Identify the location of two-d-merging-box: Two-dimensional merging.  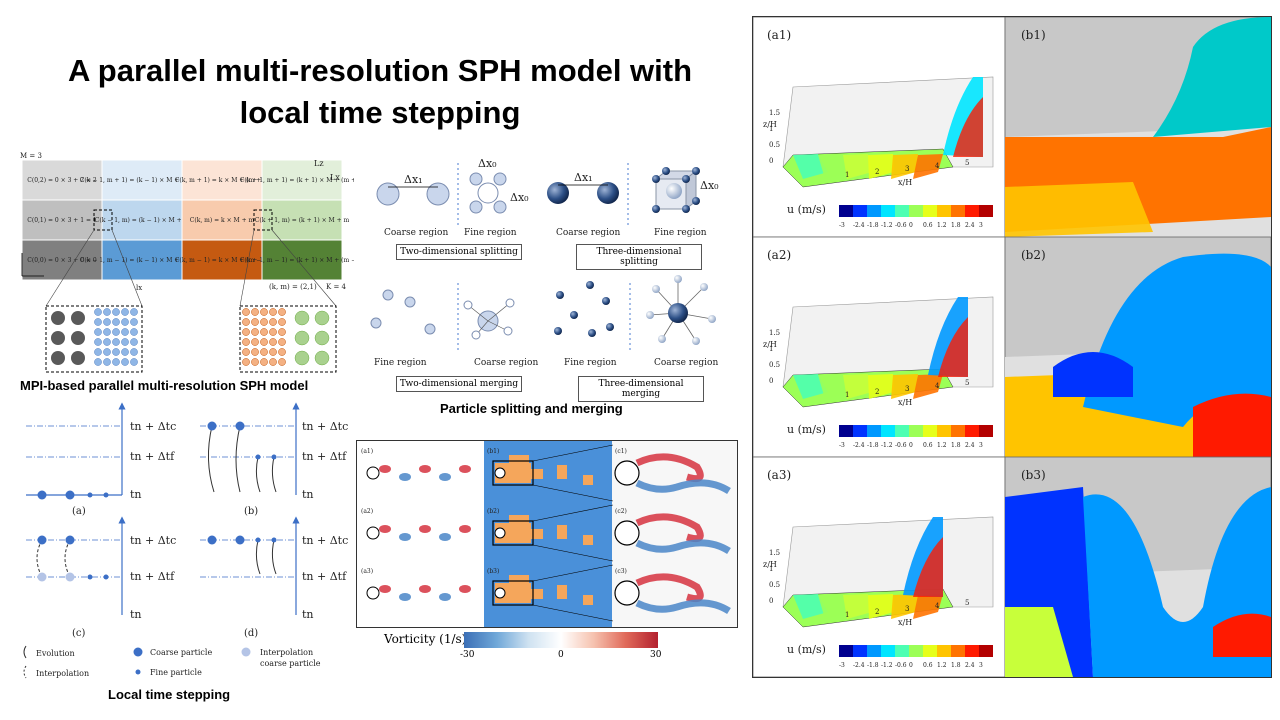
(459, 384).